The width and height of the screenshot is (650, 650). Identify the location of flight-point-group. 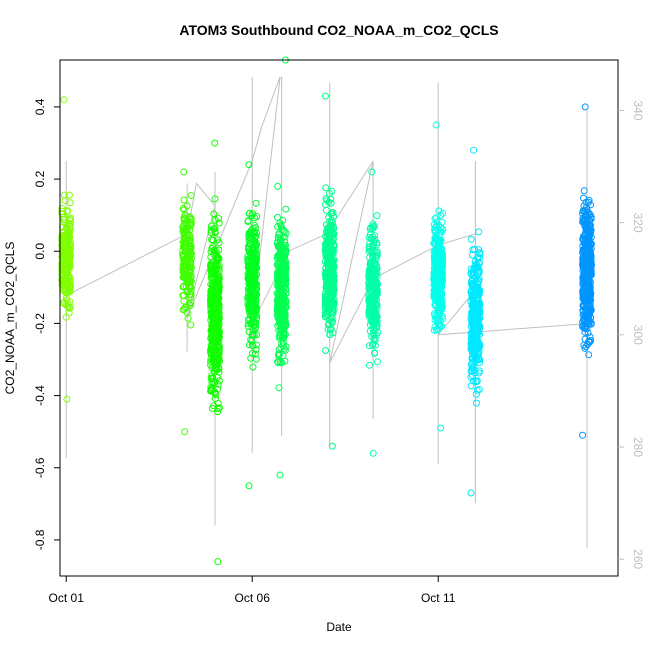
(187, 302).